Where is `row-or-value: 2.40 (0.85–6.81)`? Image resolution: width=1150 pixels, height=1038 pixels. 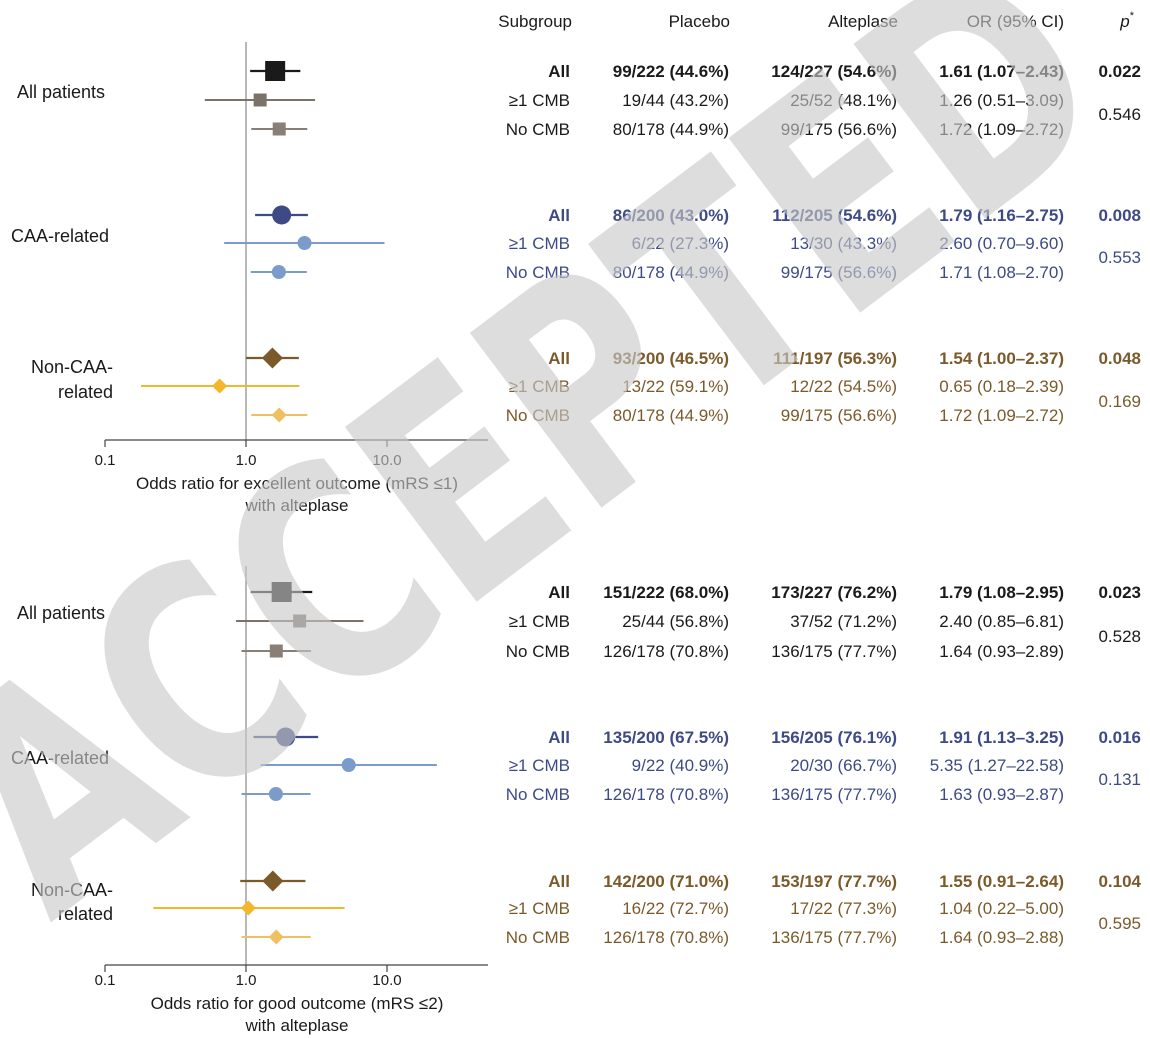
row-or-value: 2.40 (0.85–6.81) is located at coordinates (1001, 621).